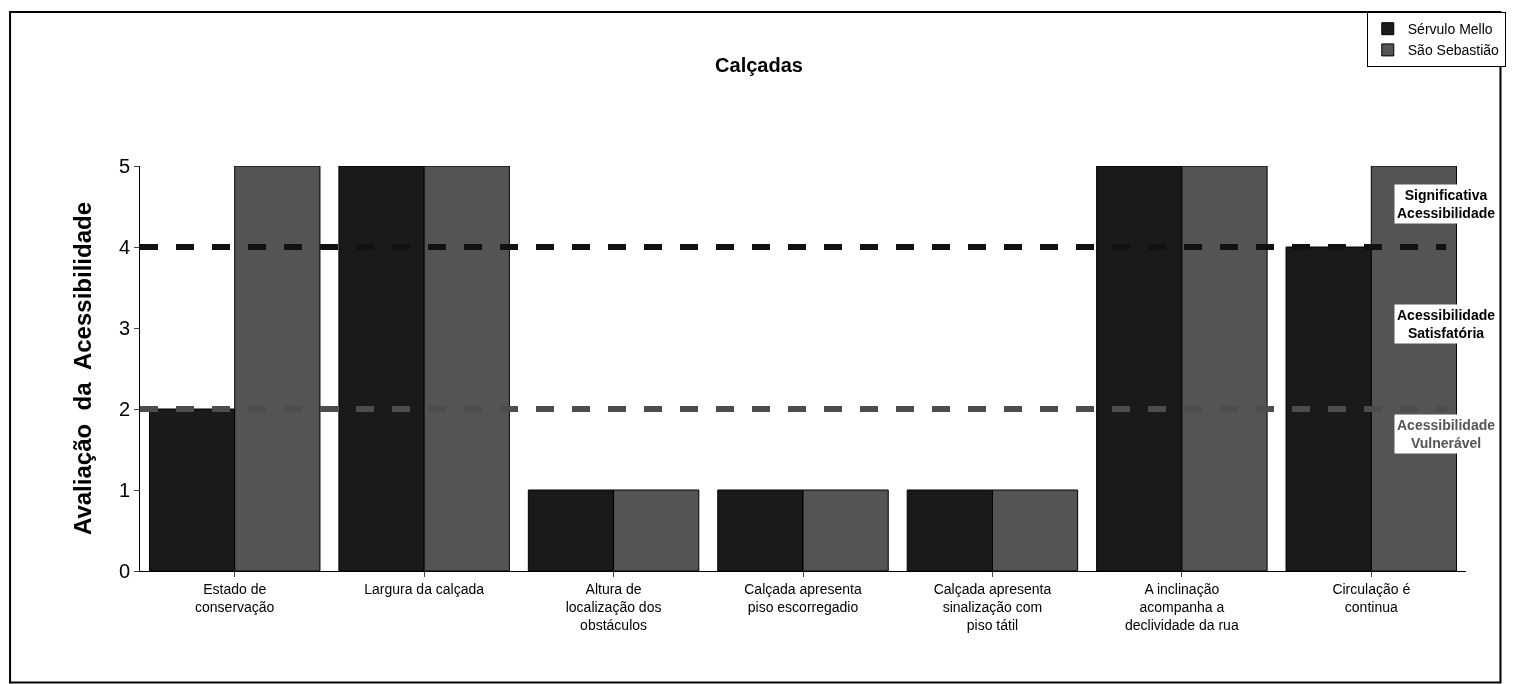 This screenshot has height=684, width=1518. I want to click on legend-label: Sérvulo Mello, so click(1450, 29).